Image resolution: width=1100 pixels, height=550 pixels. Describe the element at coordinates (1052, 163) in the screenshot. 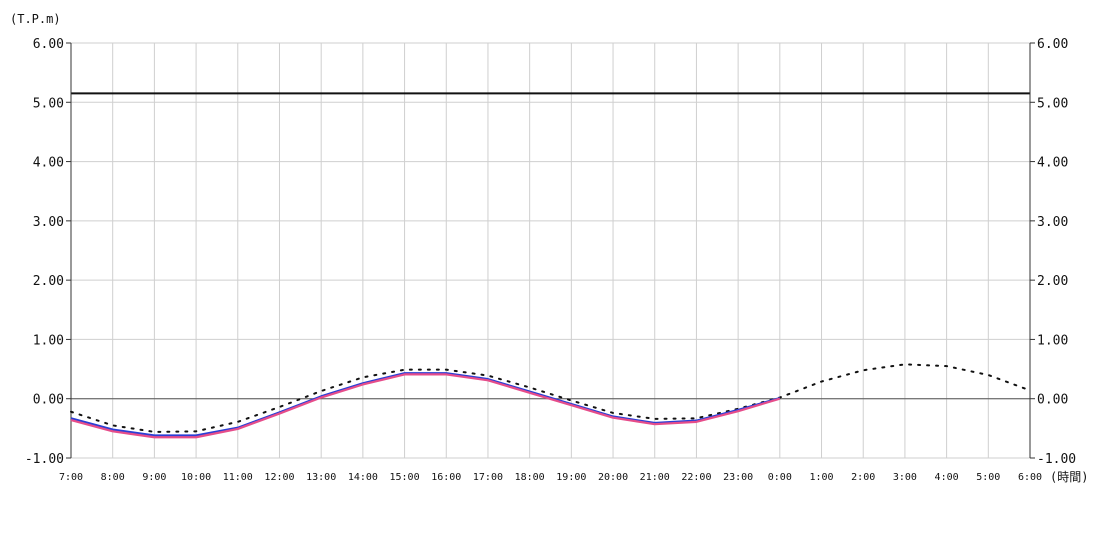

I see `y-tick-label-right: 4.00` at that location.